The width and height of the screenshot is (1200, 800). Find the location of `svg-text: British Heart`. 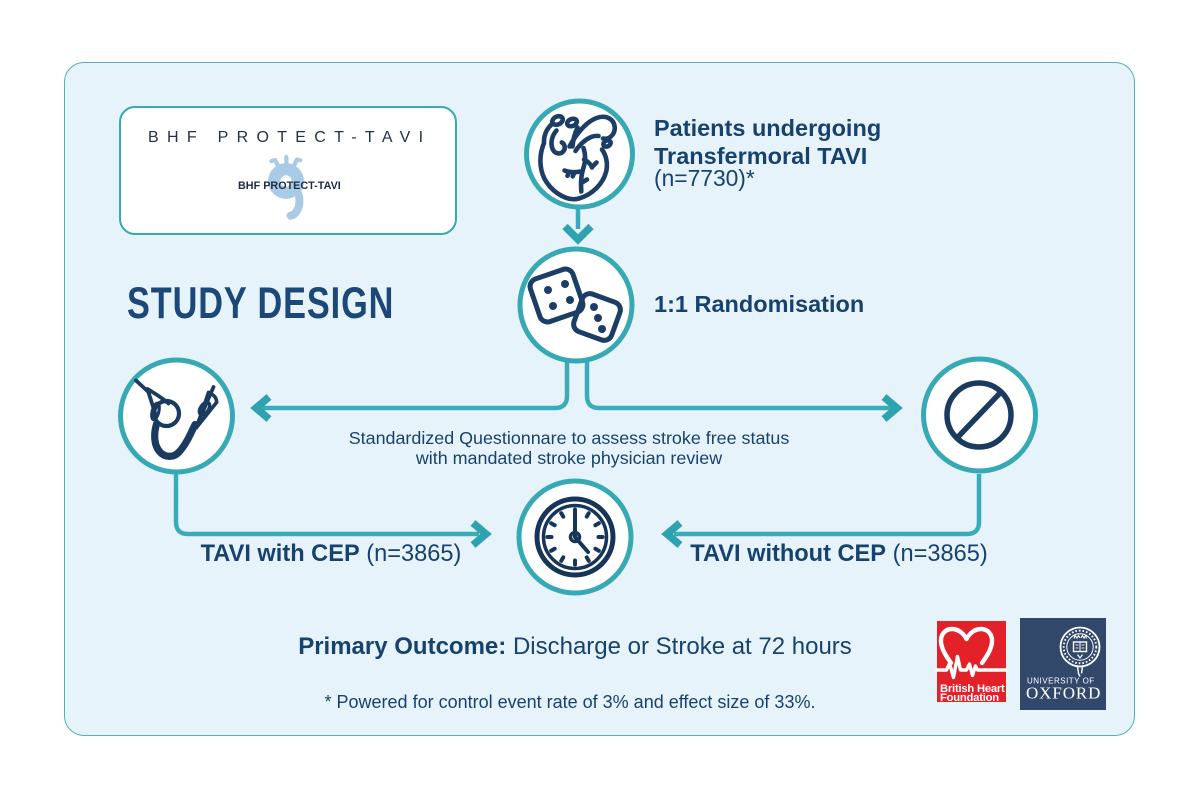

svg-text: British Heart is located at coordinates (972, 689).